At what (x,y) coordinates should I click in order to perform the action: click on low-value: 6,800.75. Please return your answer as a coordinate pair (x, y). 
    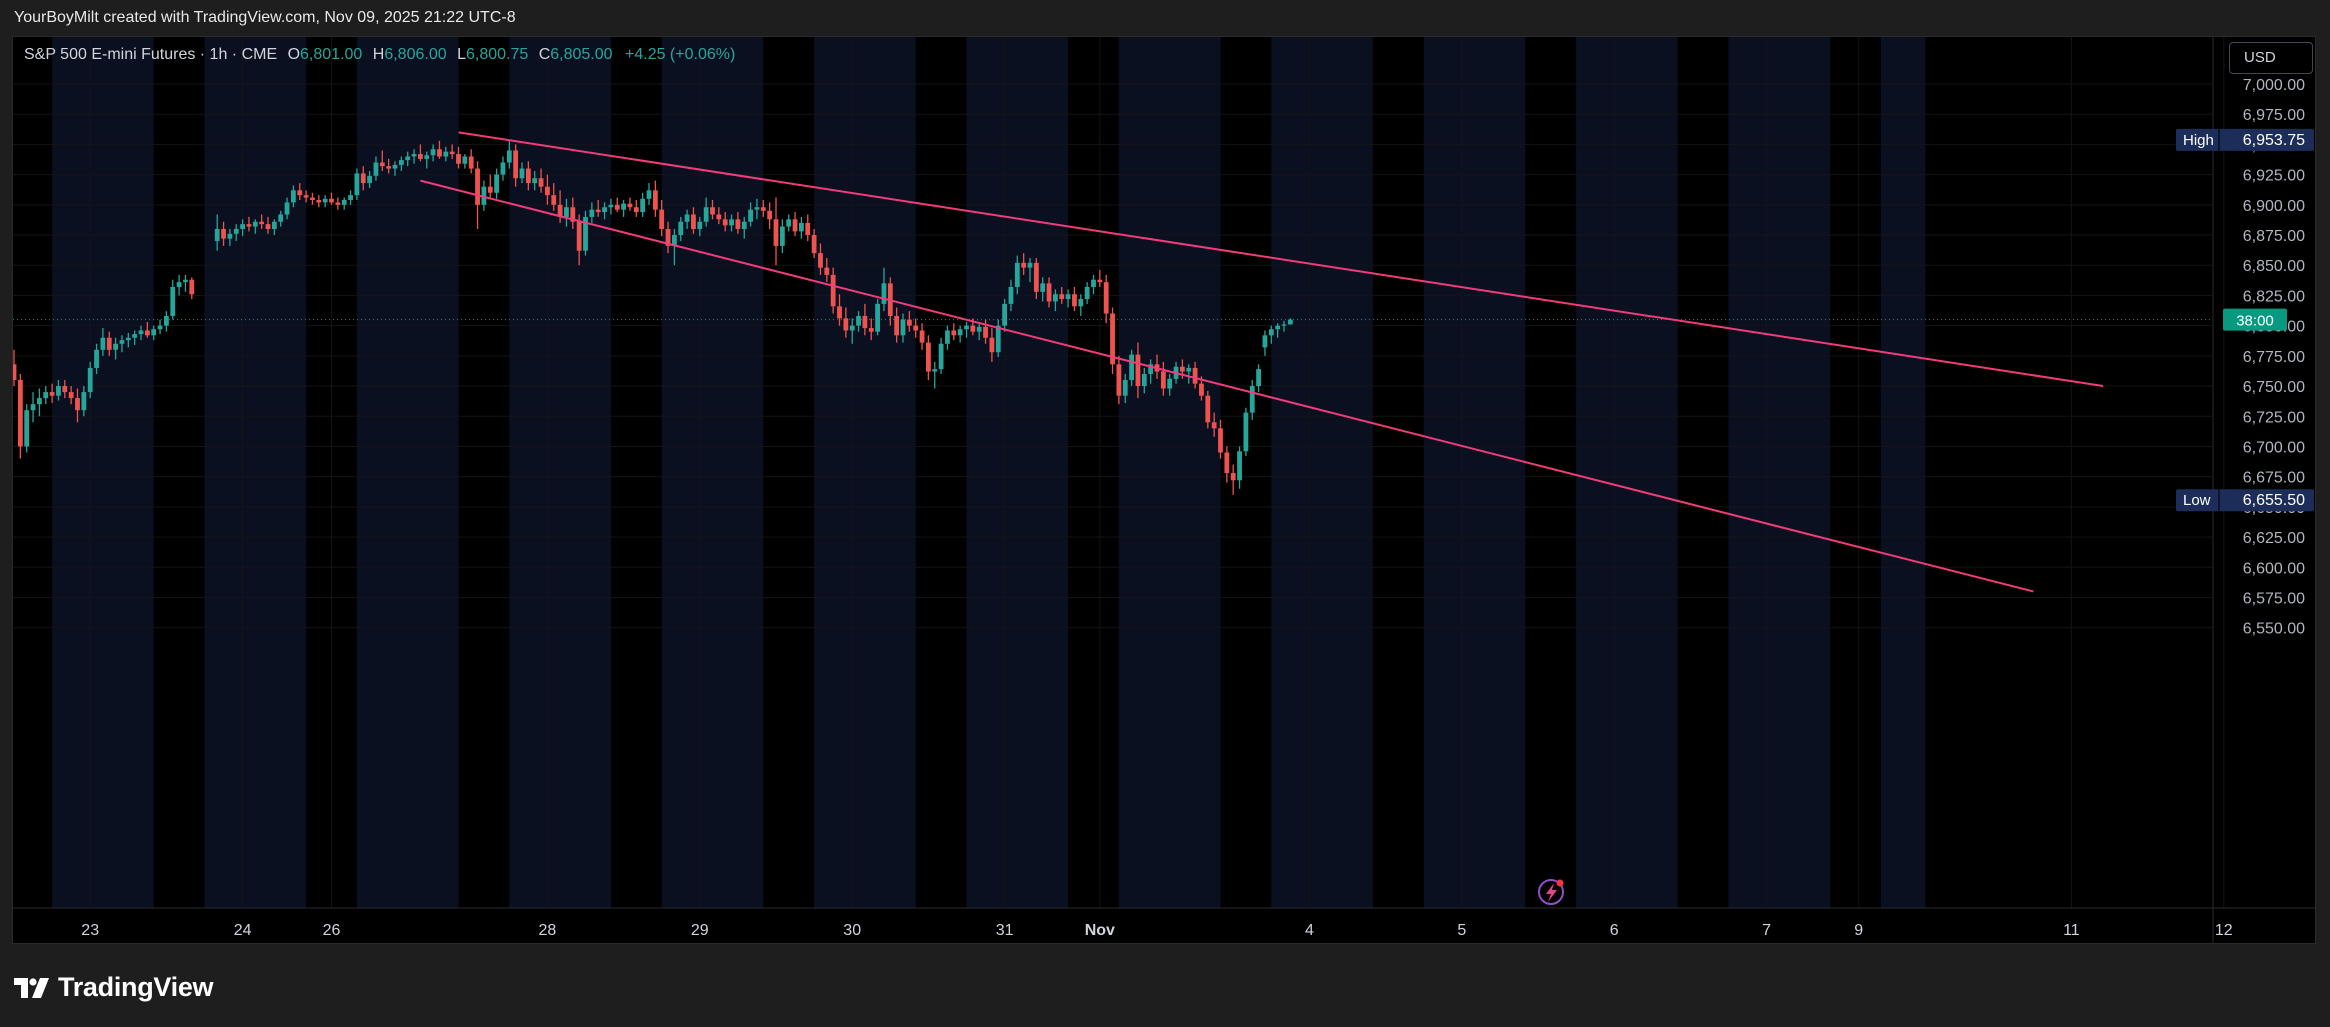
    Looking at the image, I should click on (497, 54).